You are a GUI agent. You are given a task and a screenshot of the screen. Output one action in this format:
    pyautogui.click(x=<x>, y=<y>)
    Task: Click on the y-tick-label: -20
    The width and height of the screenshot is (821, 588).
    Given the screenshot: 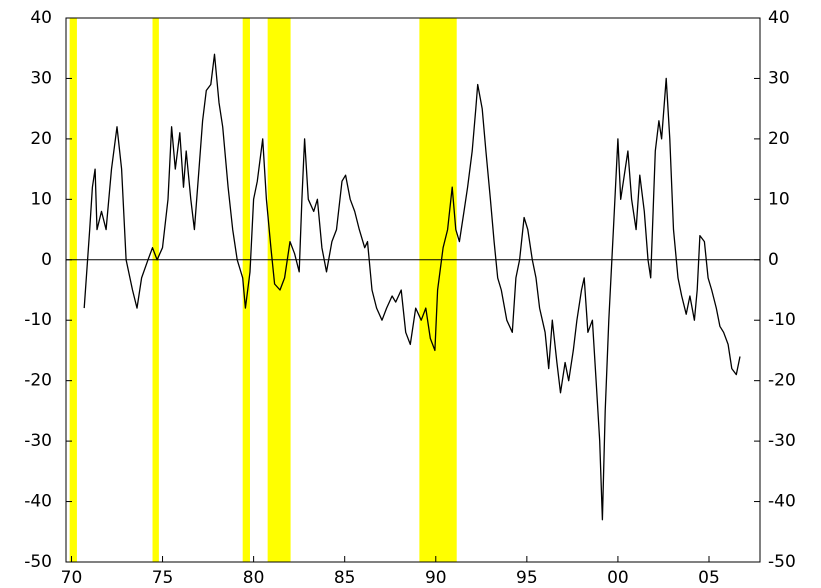 What is the action you would take?
    pyautogui.click(x=38, y=381)
    